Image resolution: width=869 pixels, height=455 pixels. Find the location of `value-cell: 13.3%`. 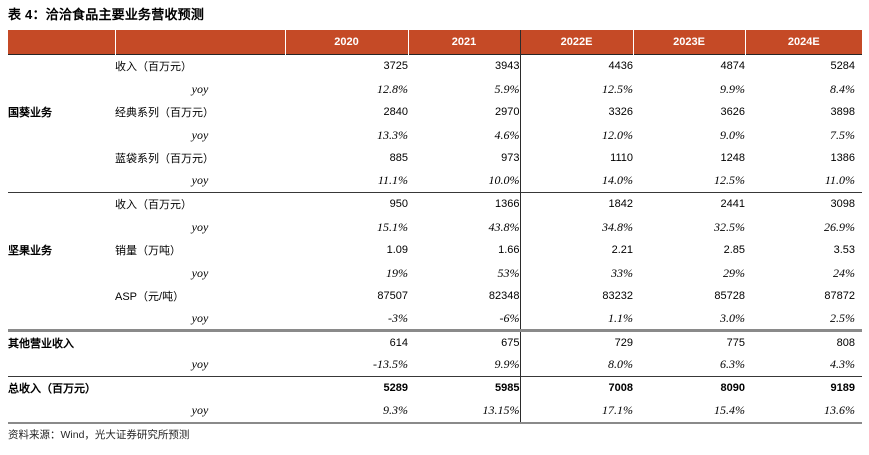

value-cell: 13.3% is located at coordinates (392, 134).